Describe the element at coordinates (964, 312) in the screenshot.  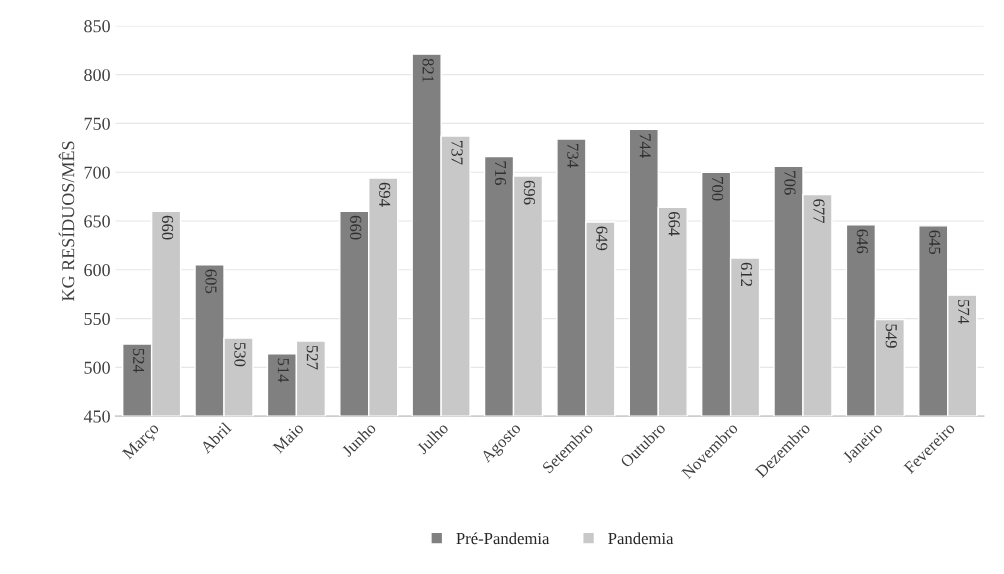
I see `data-label: 574` at that location.